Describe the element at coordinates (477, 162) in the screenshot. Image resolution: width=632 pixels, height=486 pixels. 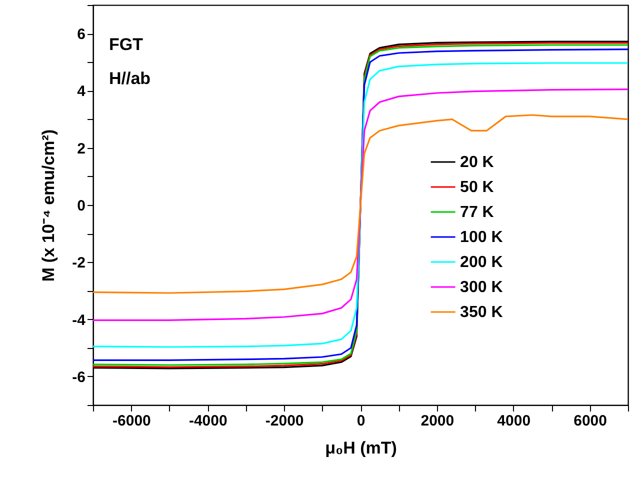
I see `legend-label: 20 K` at that location.